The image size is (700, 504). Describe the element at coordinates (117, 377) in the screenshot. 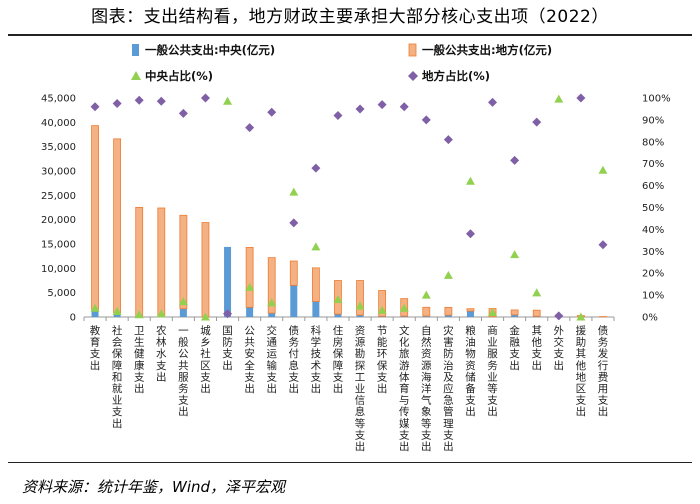

I see `x-tick-char: 和` at that location.